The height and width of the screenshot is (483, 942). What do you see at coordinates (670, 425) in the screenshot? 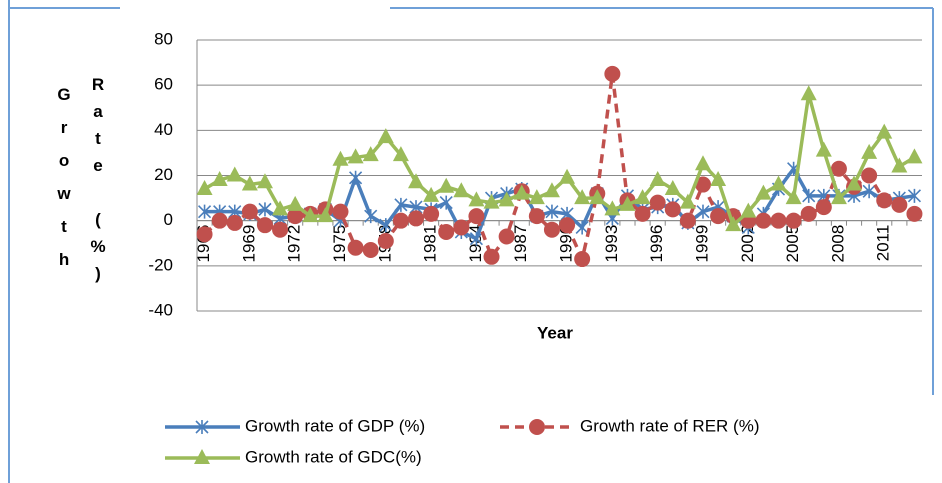
I see `legend-label: Growth rate of RER (%)` at bounding box center [670, 425].